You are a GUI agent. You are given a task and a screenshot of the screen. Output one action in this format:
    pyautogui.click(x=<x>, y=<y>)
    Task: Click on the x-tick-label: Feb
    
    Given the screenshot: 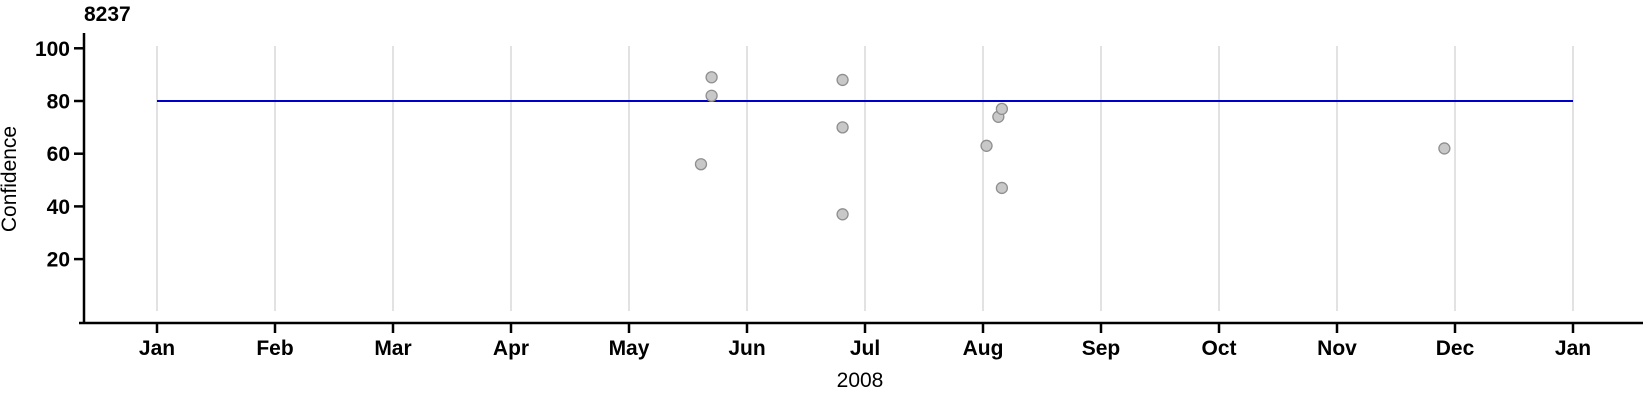 What is the action you would take?
    pyautogui.click(x=274, y=348)
    